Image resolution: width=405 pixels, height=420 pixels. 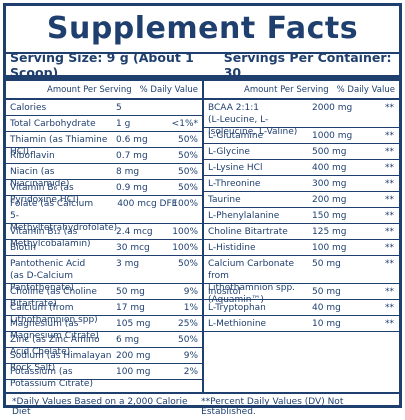 What do you see at coordinates (104, 248) in the screenshot?
I see `nutrient-row: Biotin 30 mcg 100%` at bounding box center [104, 248].